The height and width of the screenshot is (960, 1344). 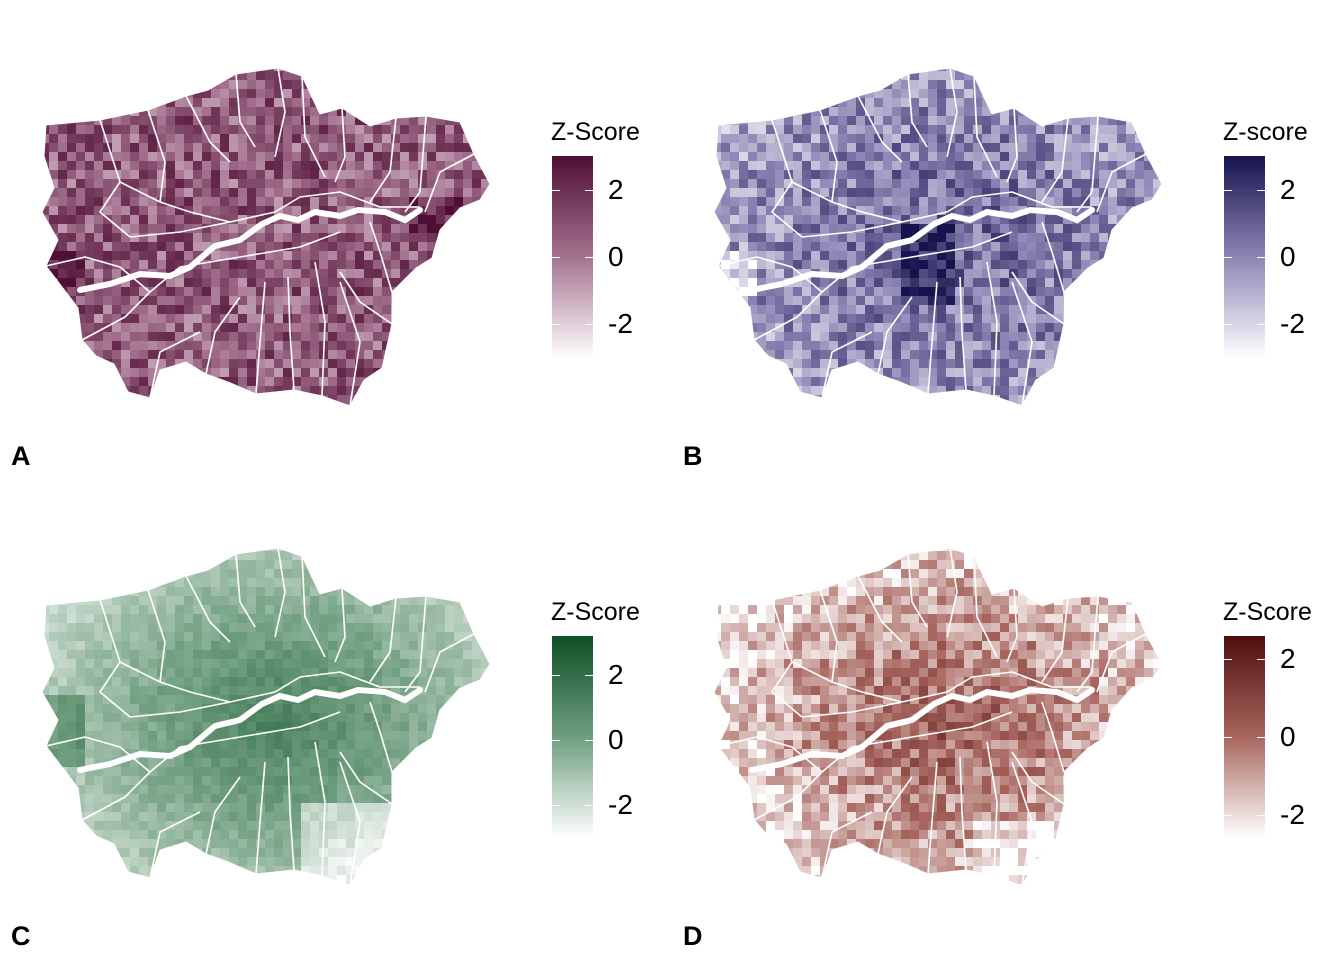 What do you see at coordinates (693, 936) in the screenshot?
I see `panel-label: D` at bounding box center [693, 936].